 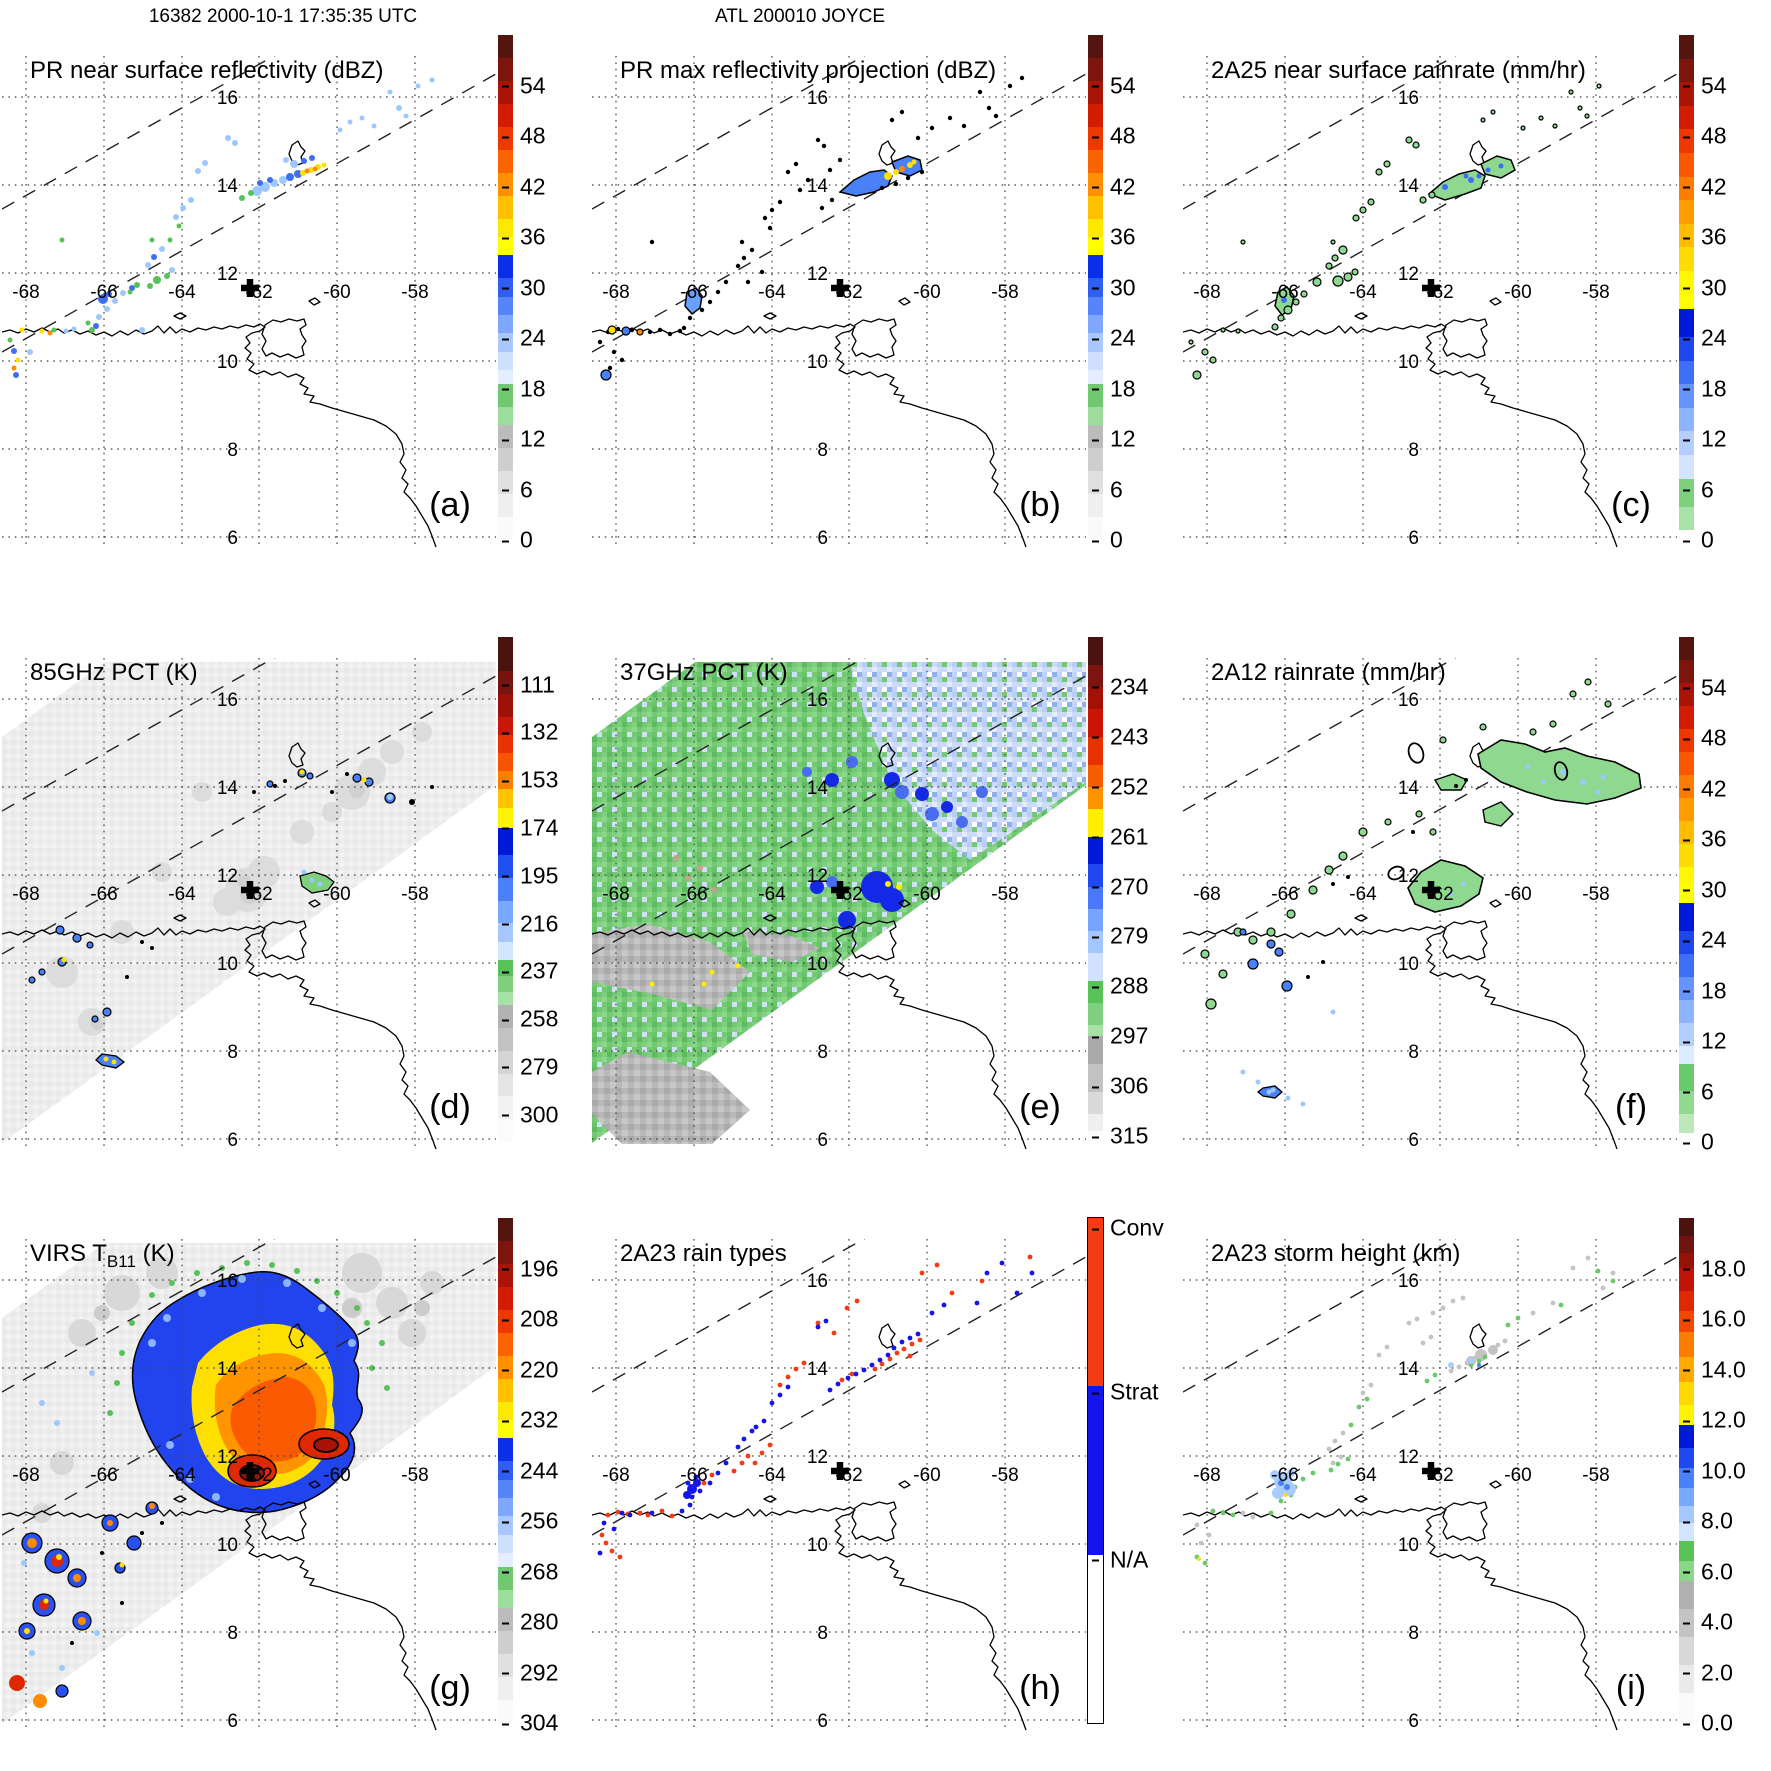 I want to click on colorbar-tick: 48, so click(x=524, y=135).